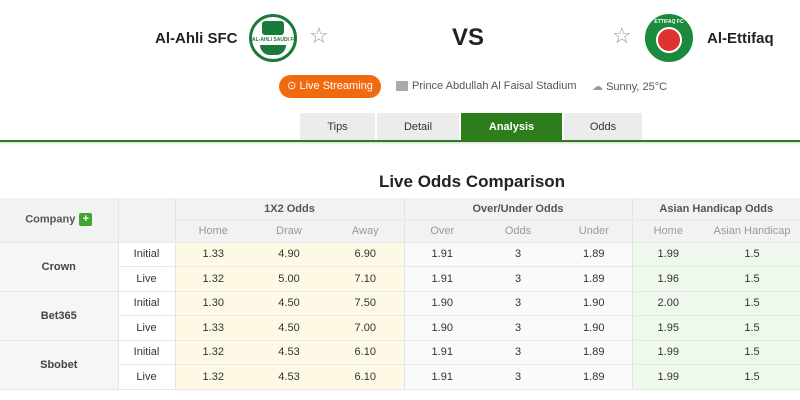 The image size is (800, 400). What do you see at coordinates (597, 87) in the screenshot?
I see `weather-icon: ☁` at bounding box center [597, 87].